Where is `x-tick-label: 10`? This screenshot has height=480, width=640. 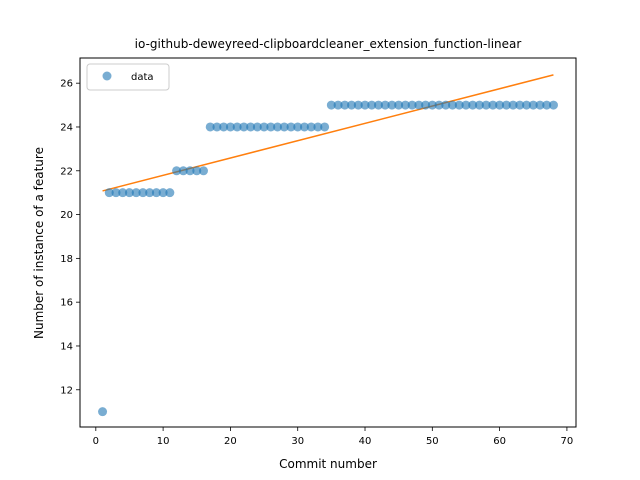 x-tick-label: 10 is located at coordinates (163, 441).